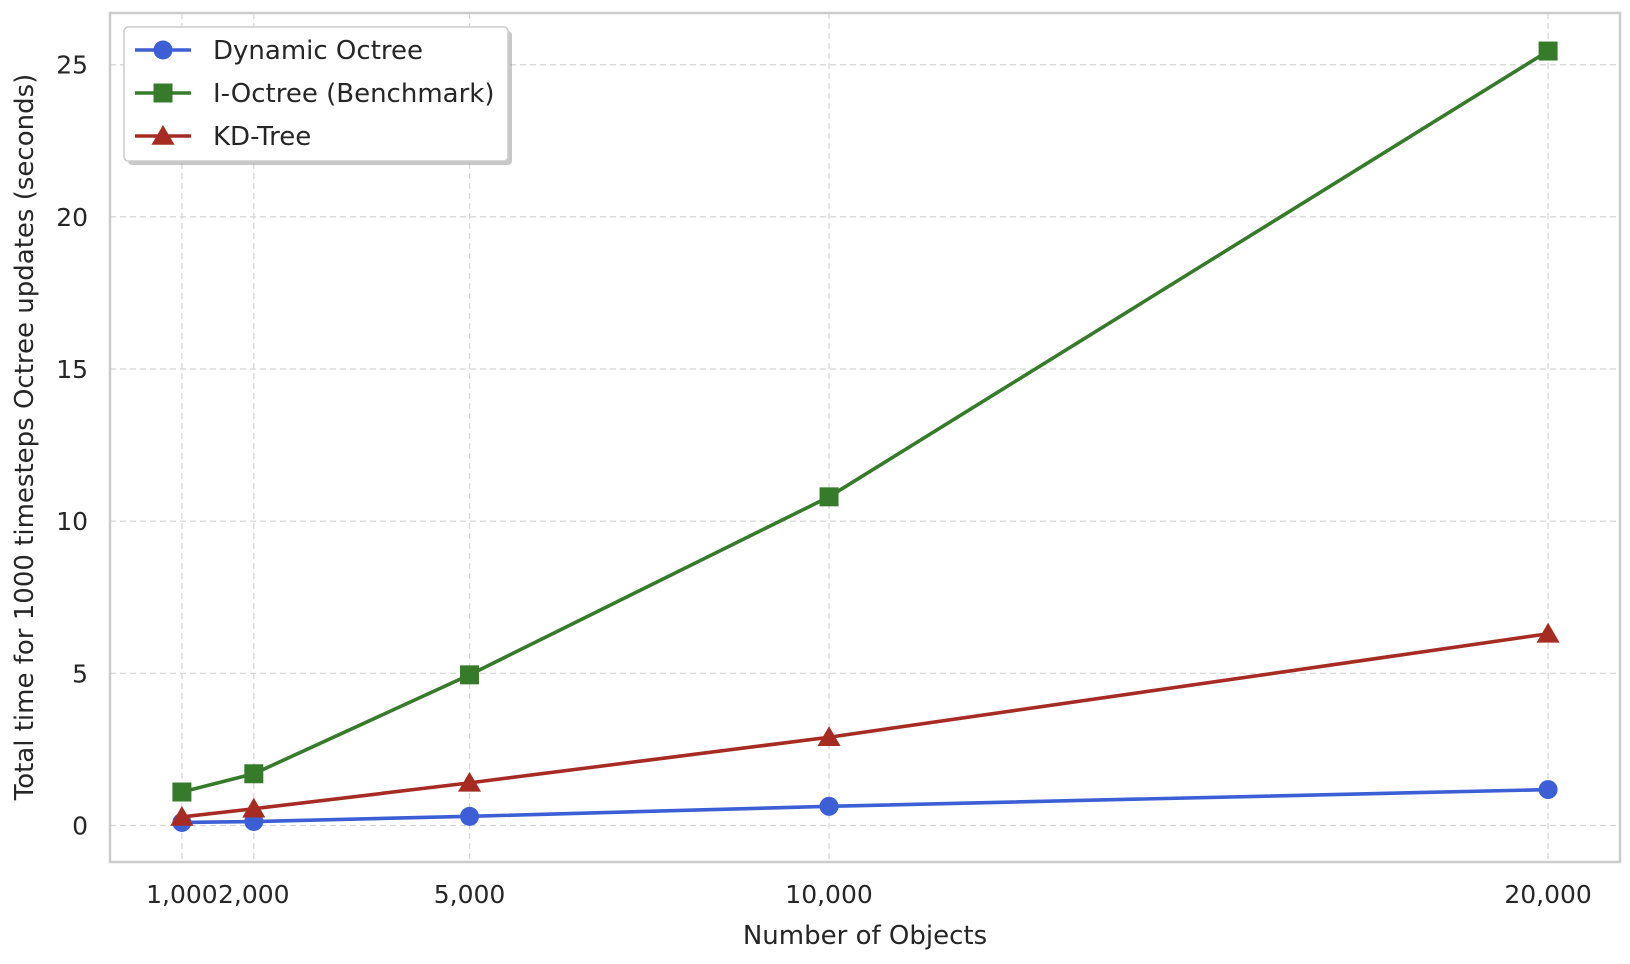  I want to click on y-tick-label: 5, so click(80, 673).